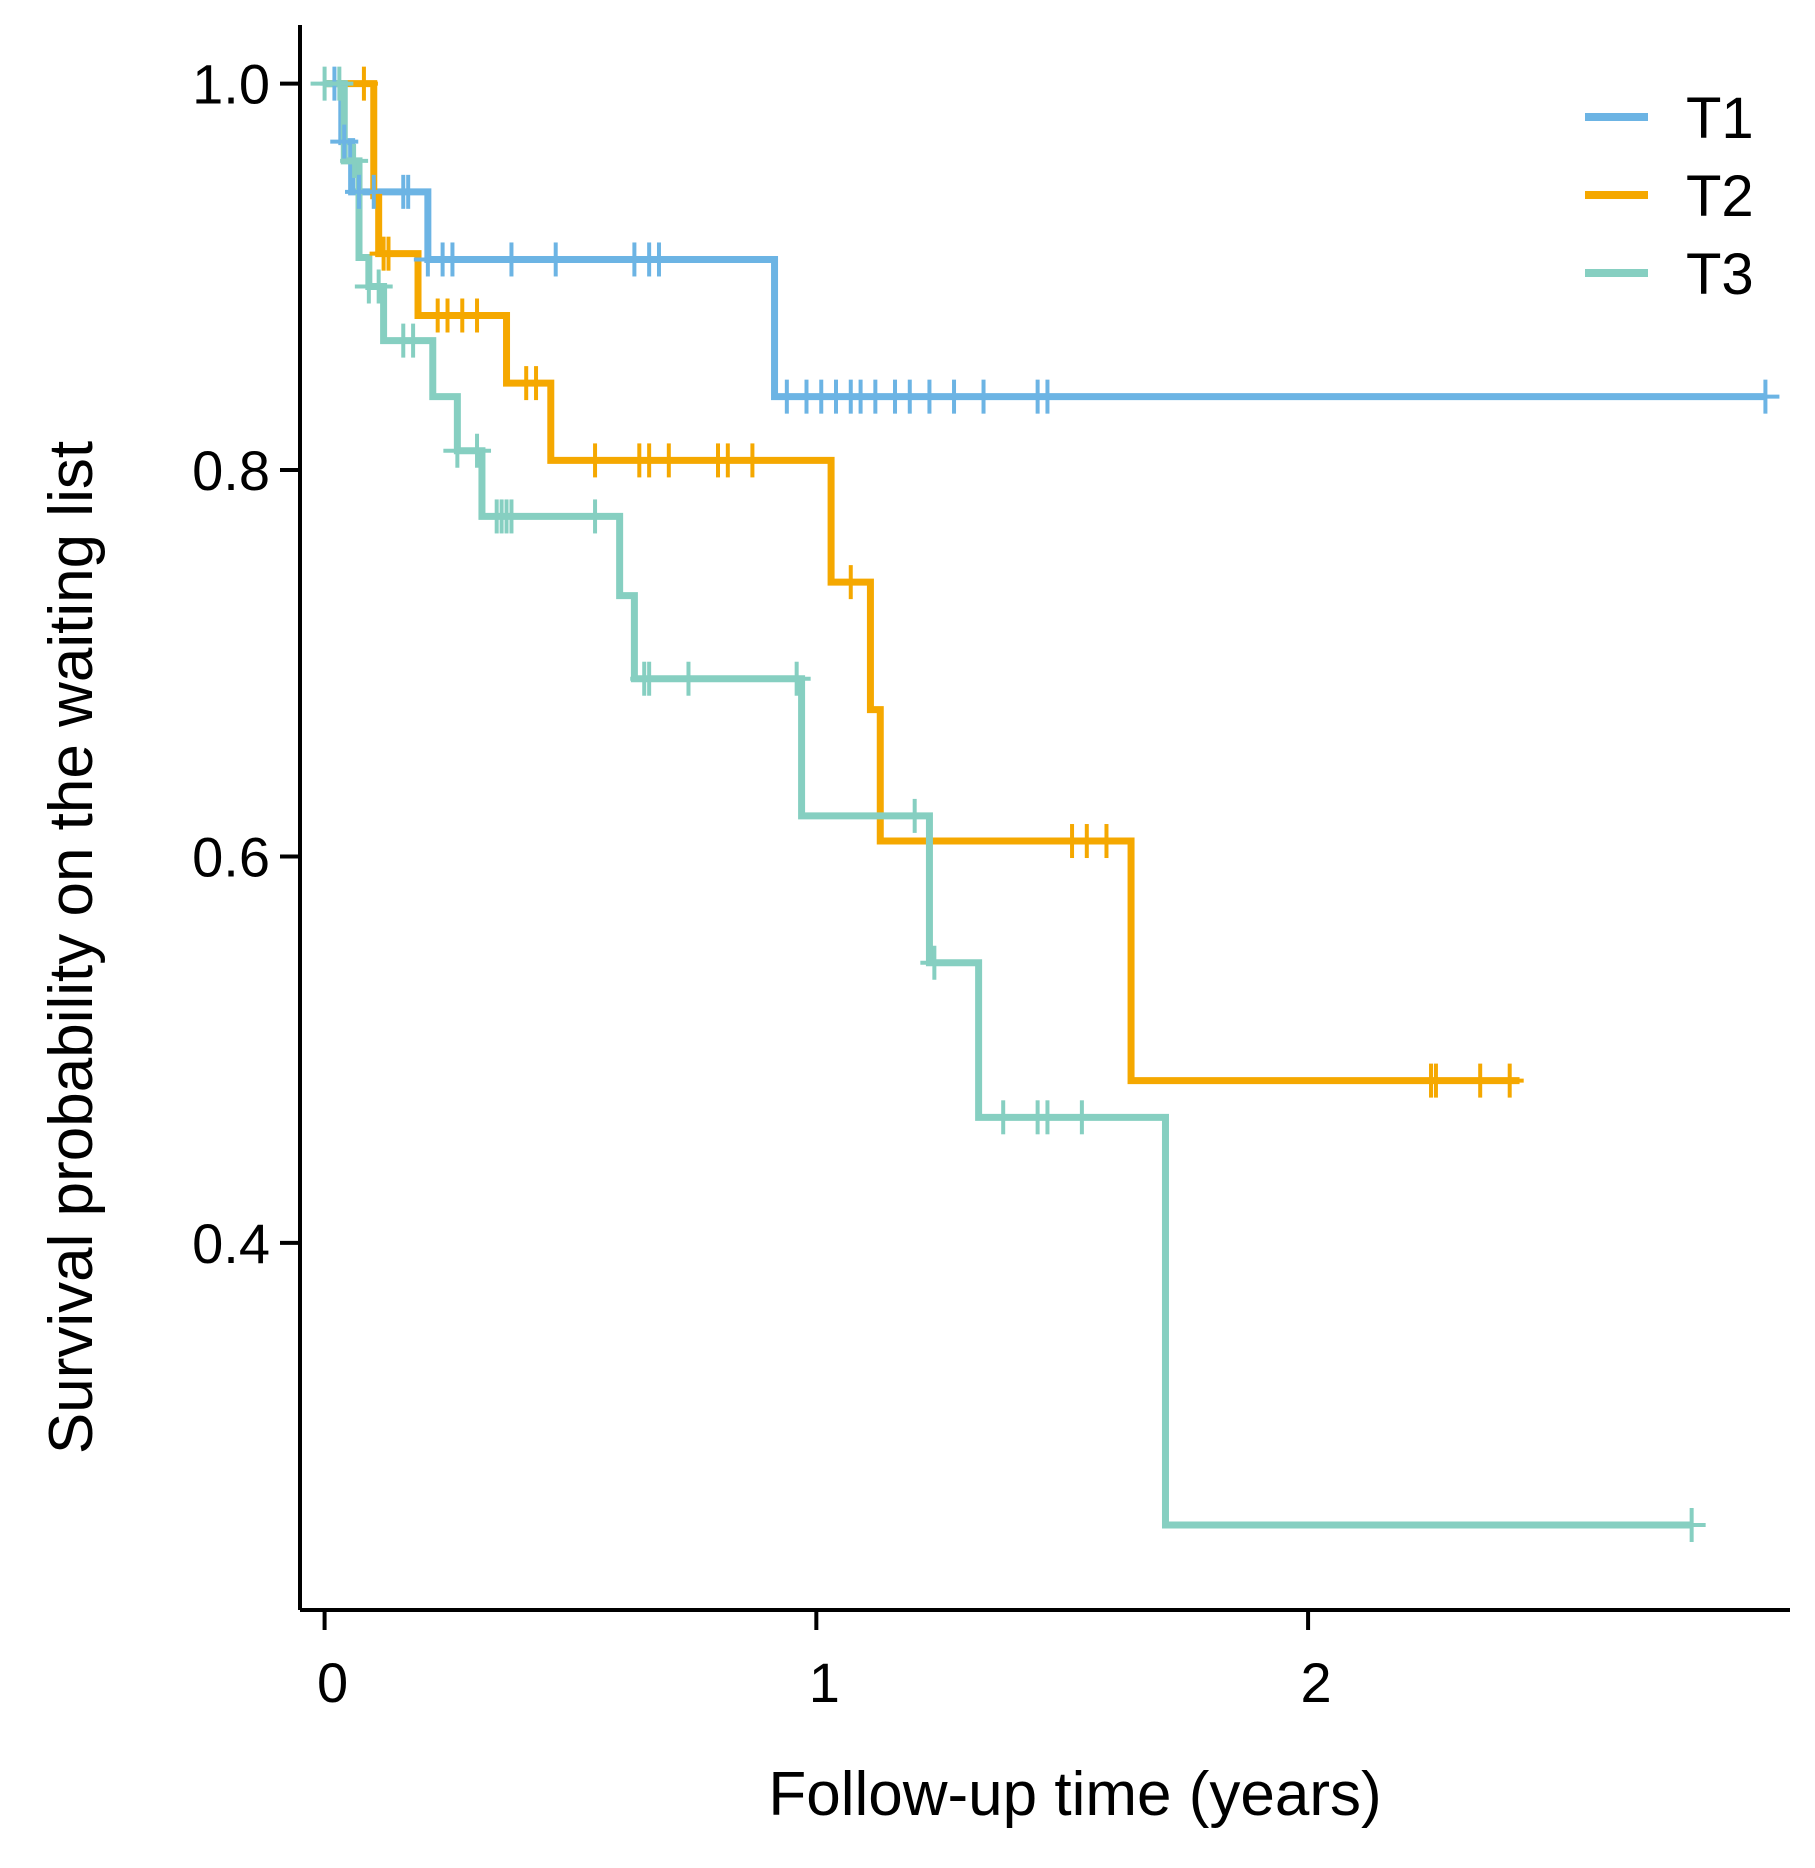 This screenshot has height=1868, width=1815. I want to click on series-line-t1, so click(1045, 240).